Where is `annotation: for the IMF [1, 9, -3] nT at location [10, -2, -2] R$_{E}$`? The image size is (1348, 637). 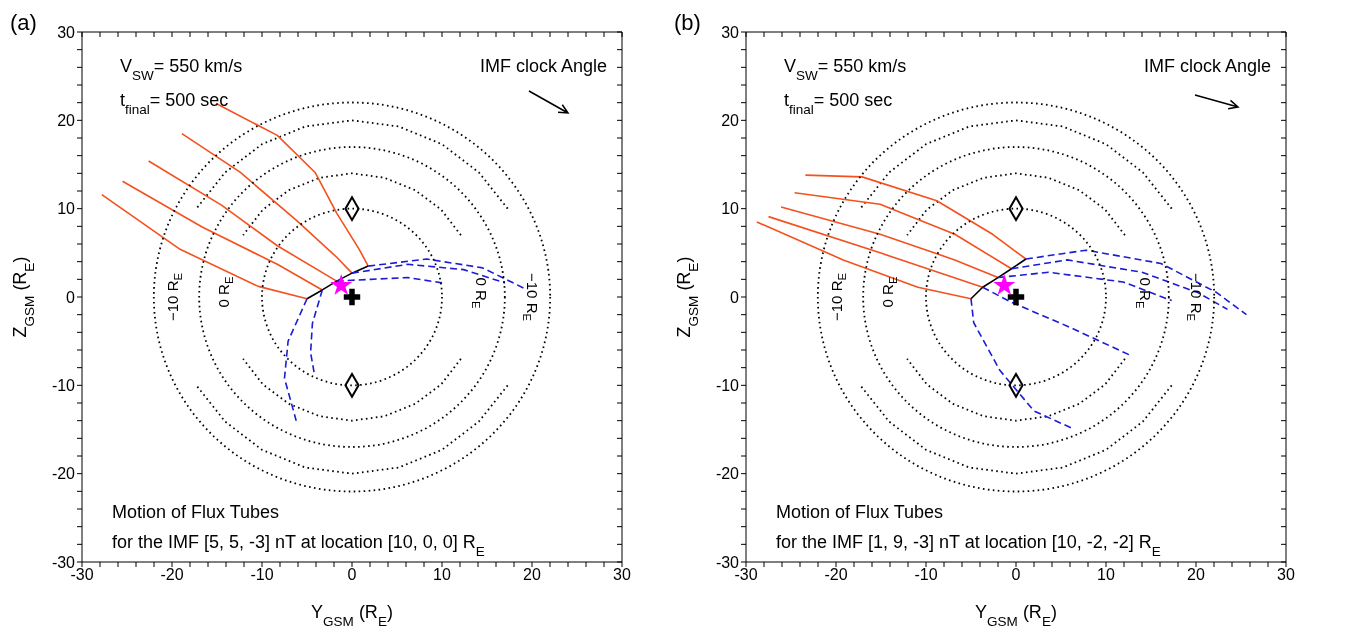 annotation: for the IMF [1, 9, -3] nT at location [10, -2, -2] R$_{E}$ is located at coordinates (968, 545).